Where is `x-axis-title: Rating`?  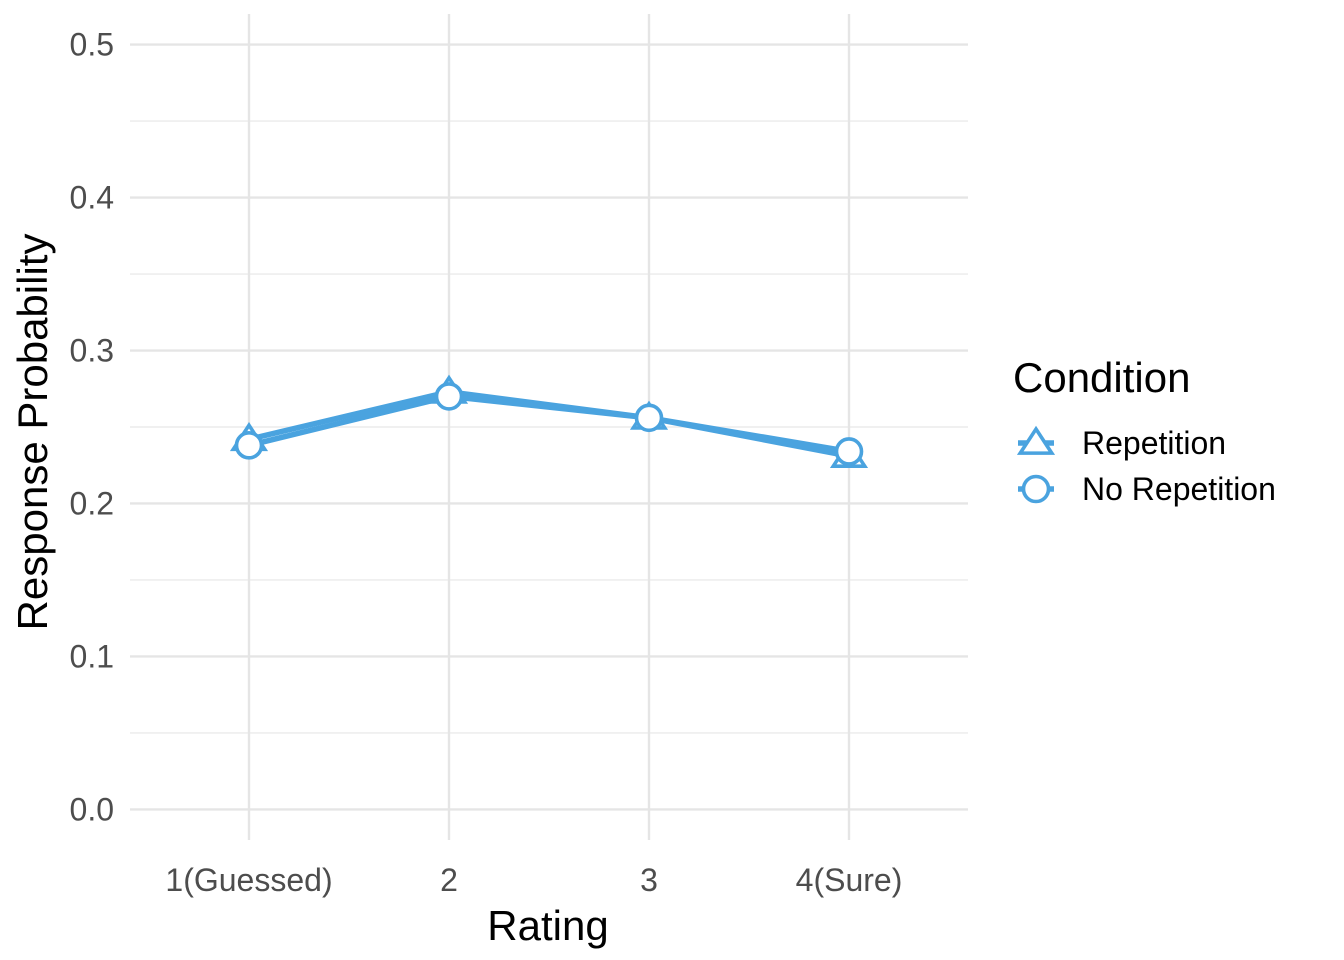
x-axis-title: Rating is located at coordinates (547, 925).